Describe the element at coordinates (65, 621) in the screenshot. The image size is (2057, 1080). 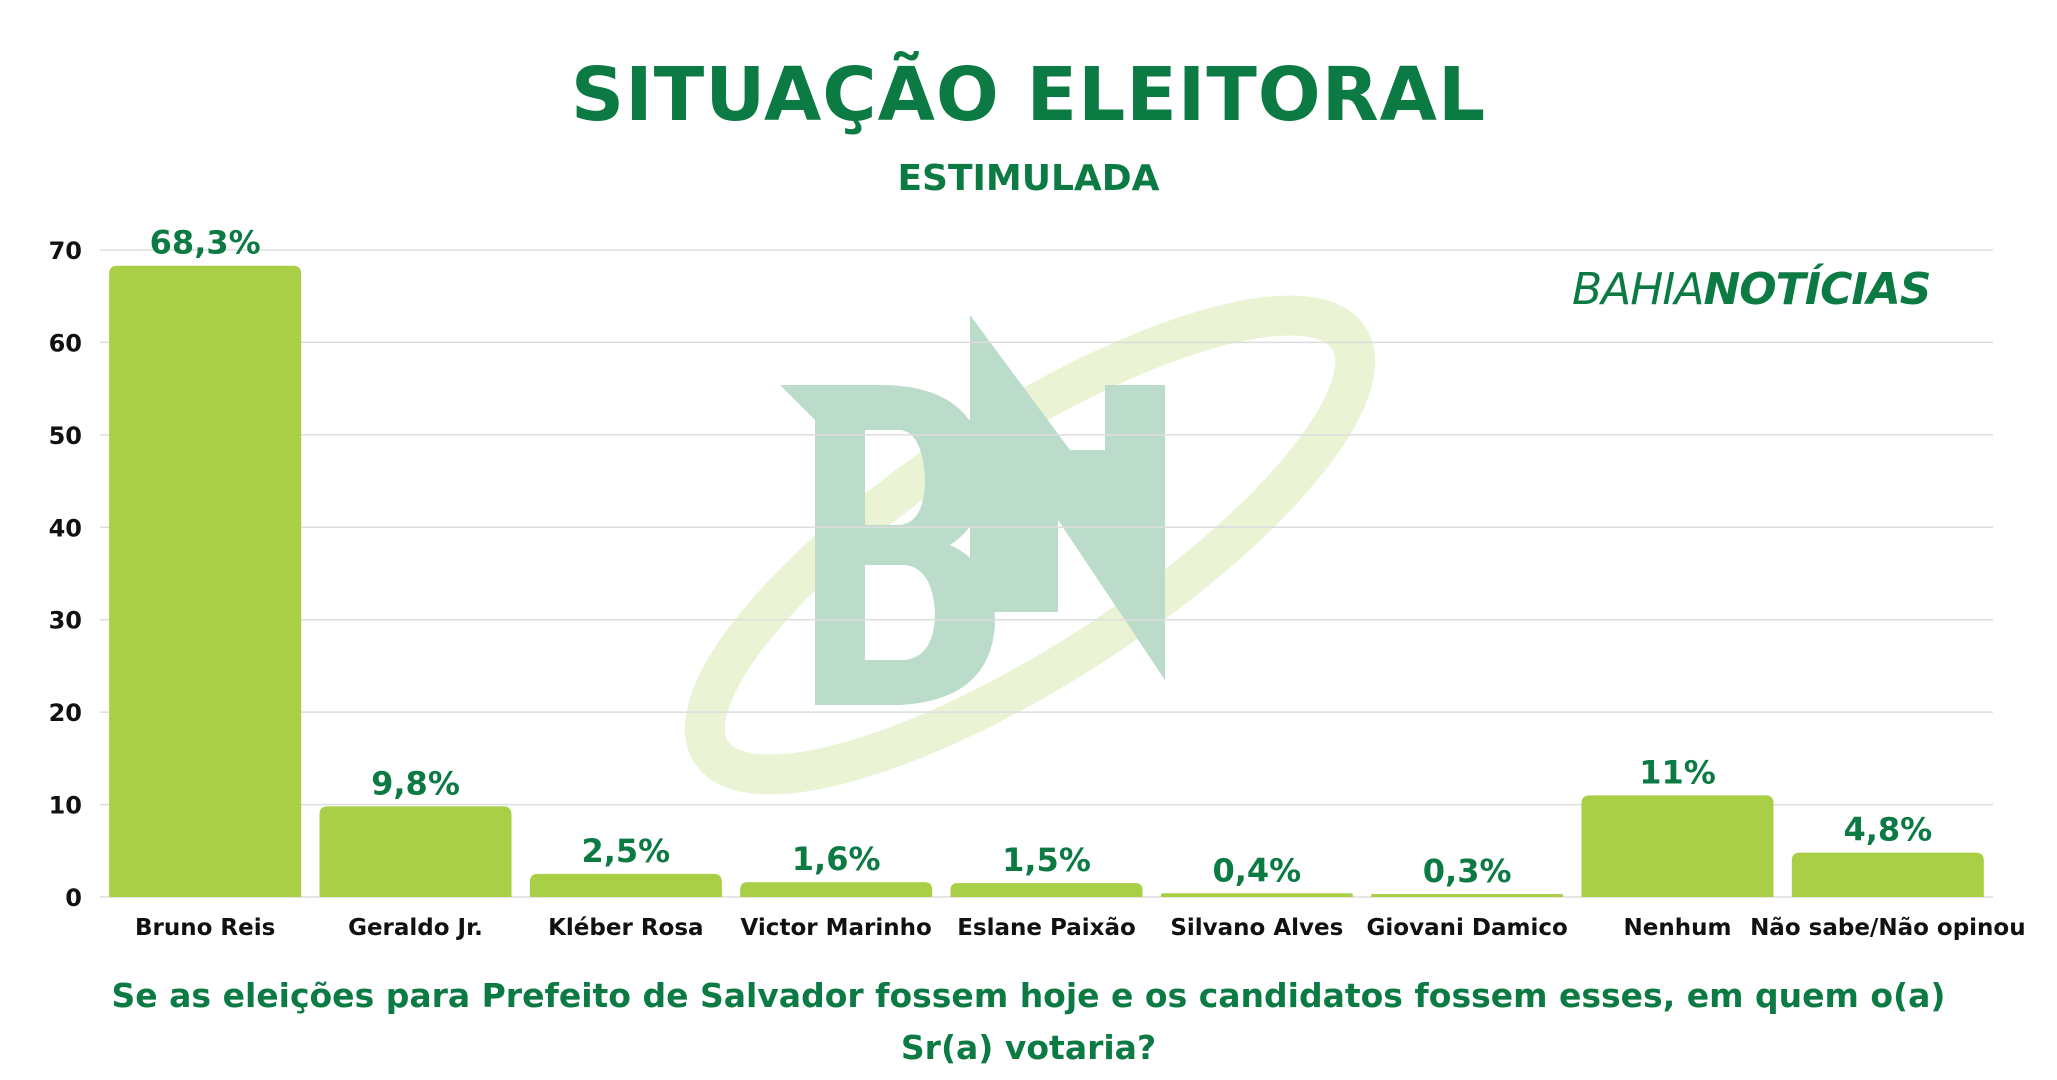
I see `y-tick-label: 30` at that location.